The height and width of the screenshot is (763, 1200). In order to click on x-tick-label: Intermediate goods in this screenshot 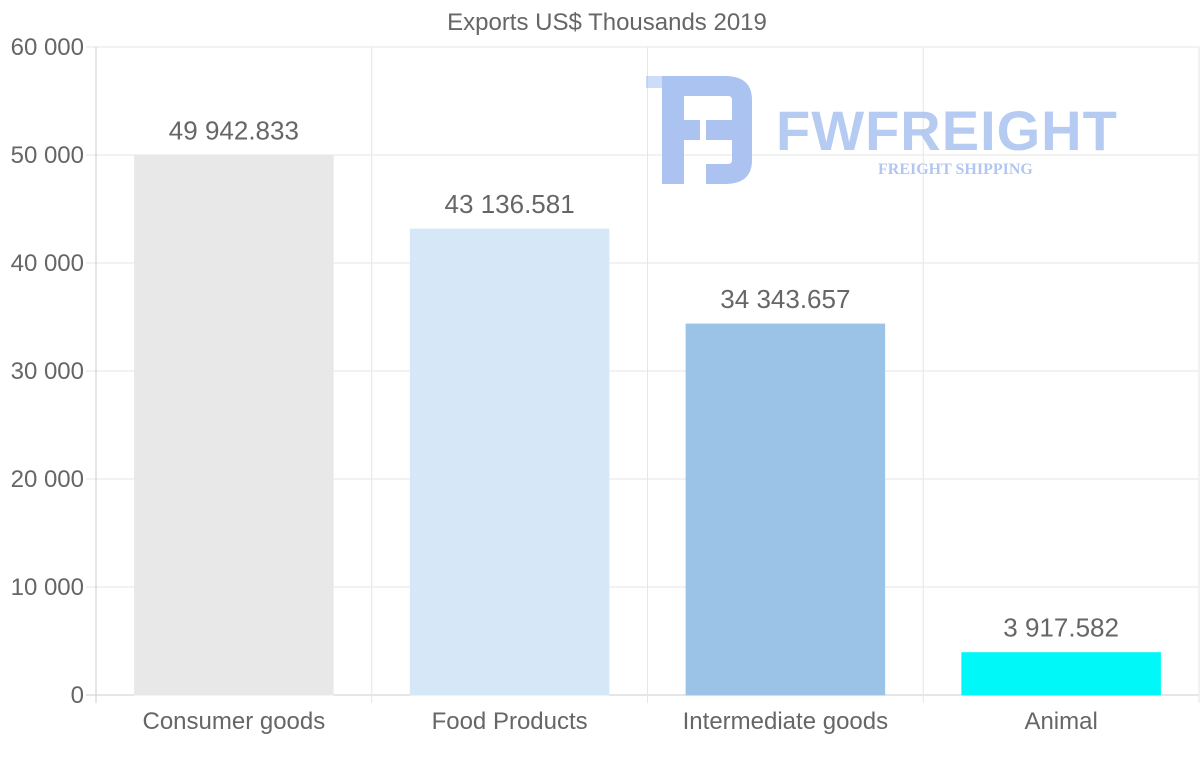, I will do `click(785, 721)`.